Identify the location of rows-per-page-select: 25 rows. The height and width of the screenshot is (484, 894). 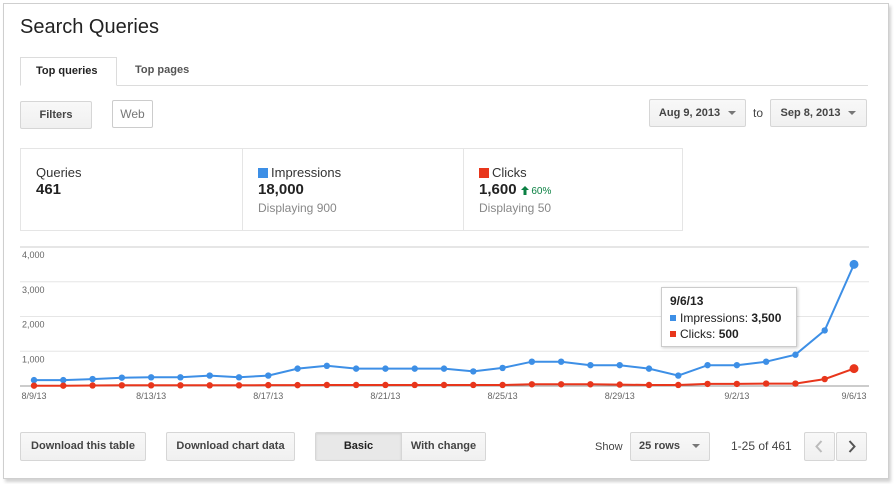
(670, 446).